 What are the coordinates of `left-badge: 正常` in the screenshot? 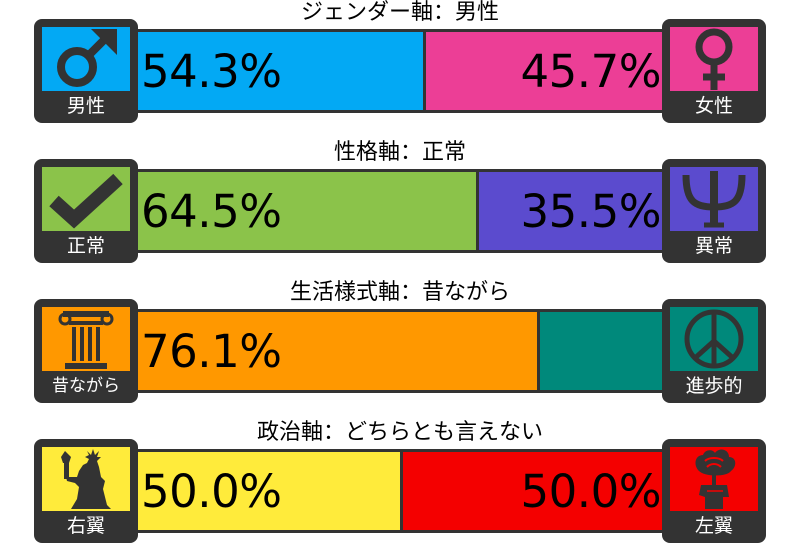 It's located at (86, 211).